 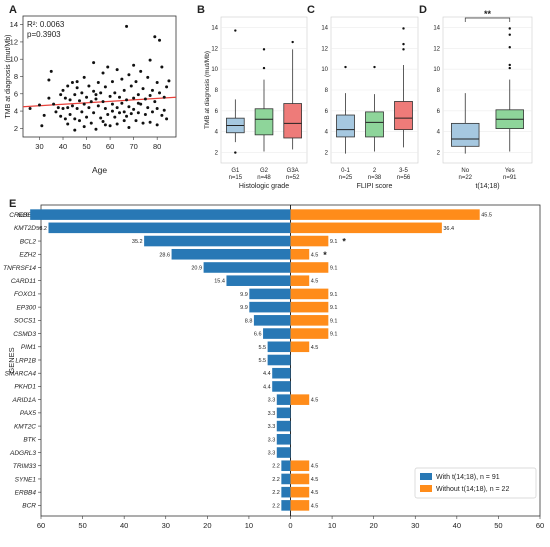 What do you see at coordinates (26, 479) in the screenshot?
I see `gene-label: SYNE1` at bounding box center [26, 479].